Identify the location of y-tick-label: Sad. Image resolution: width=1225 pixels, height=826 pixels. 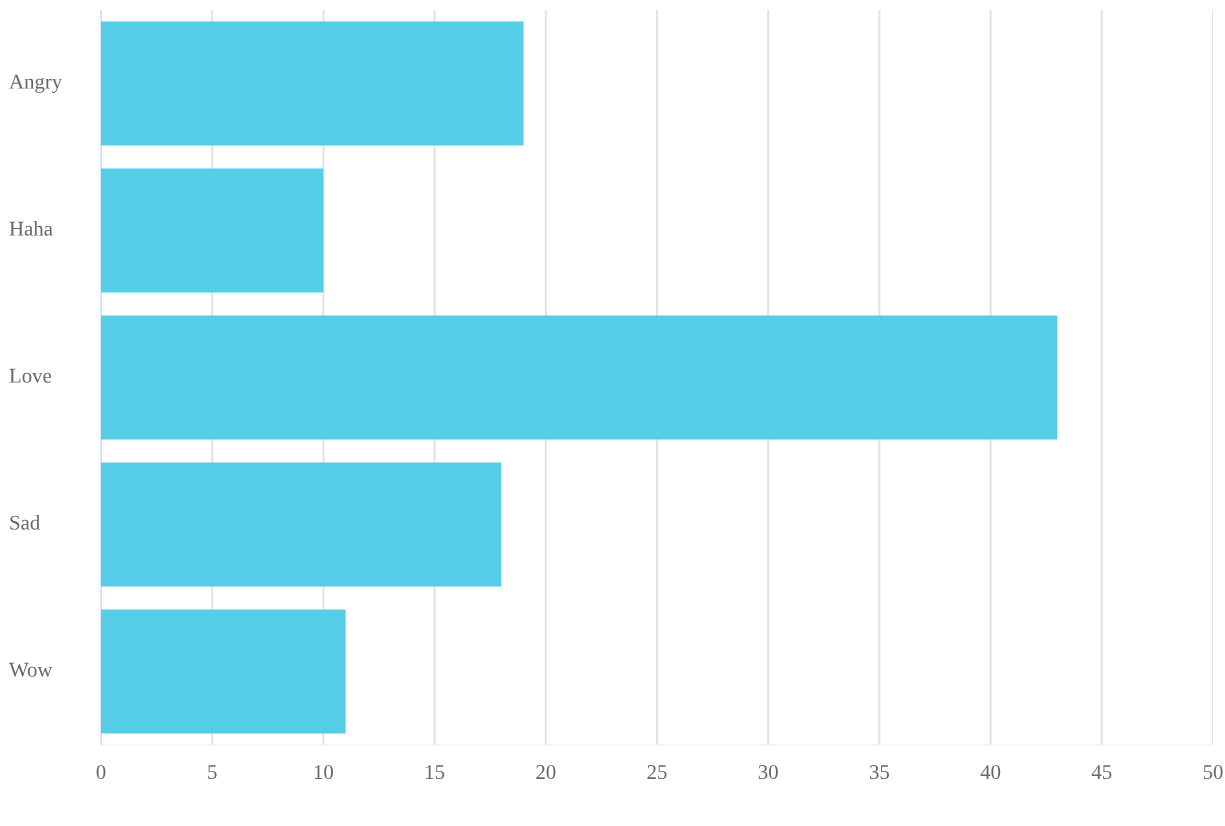
(25, 522).